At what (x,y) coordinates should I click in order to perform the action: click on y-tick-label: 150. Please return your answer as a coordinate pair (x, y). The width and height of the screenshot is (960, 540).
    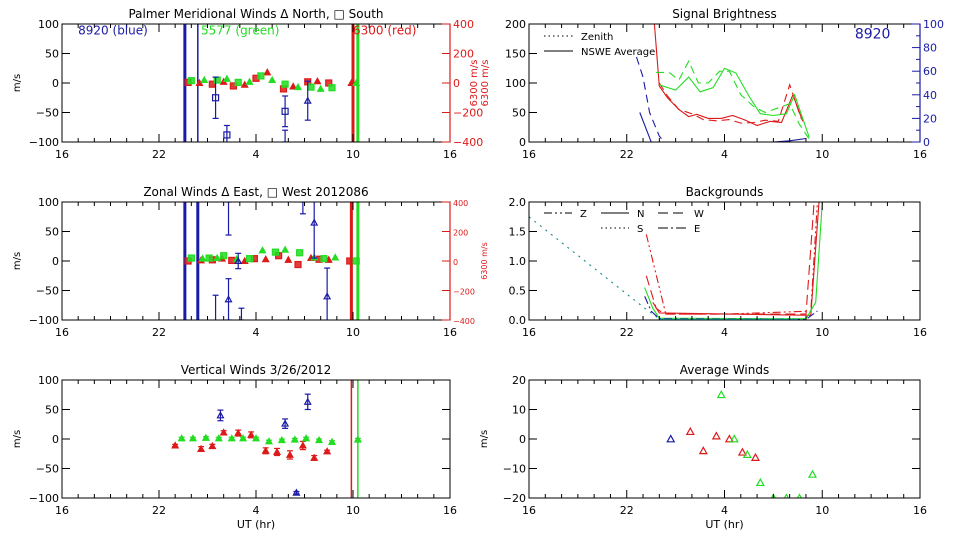
    Looking at the image, I should click on (515, 54).